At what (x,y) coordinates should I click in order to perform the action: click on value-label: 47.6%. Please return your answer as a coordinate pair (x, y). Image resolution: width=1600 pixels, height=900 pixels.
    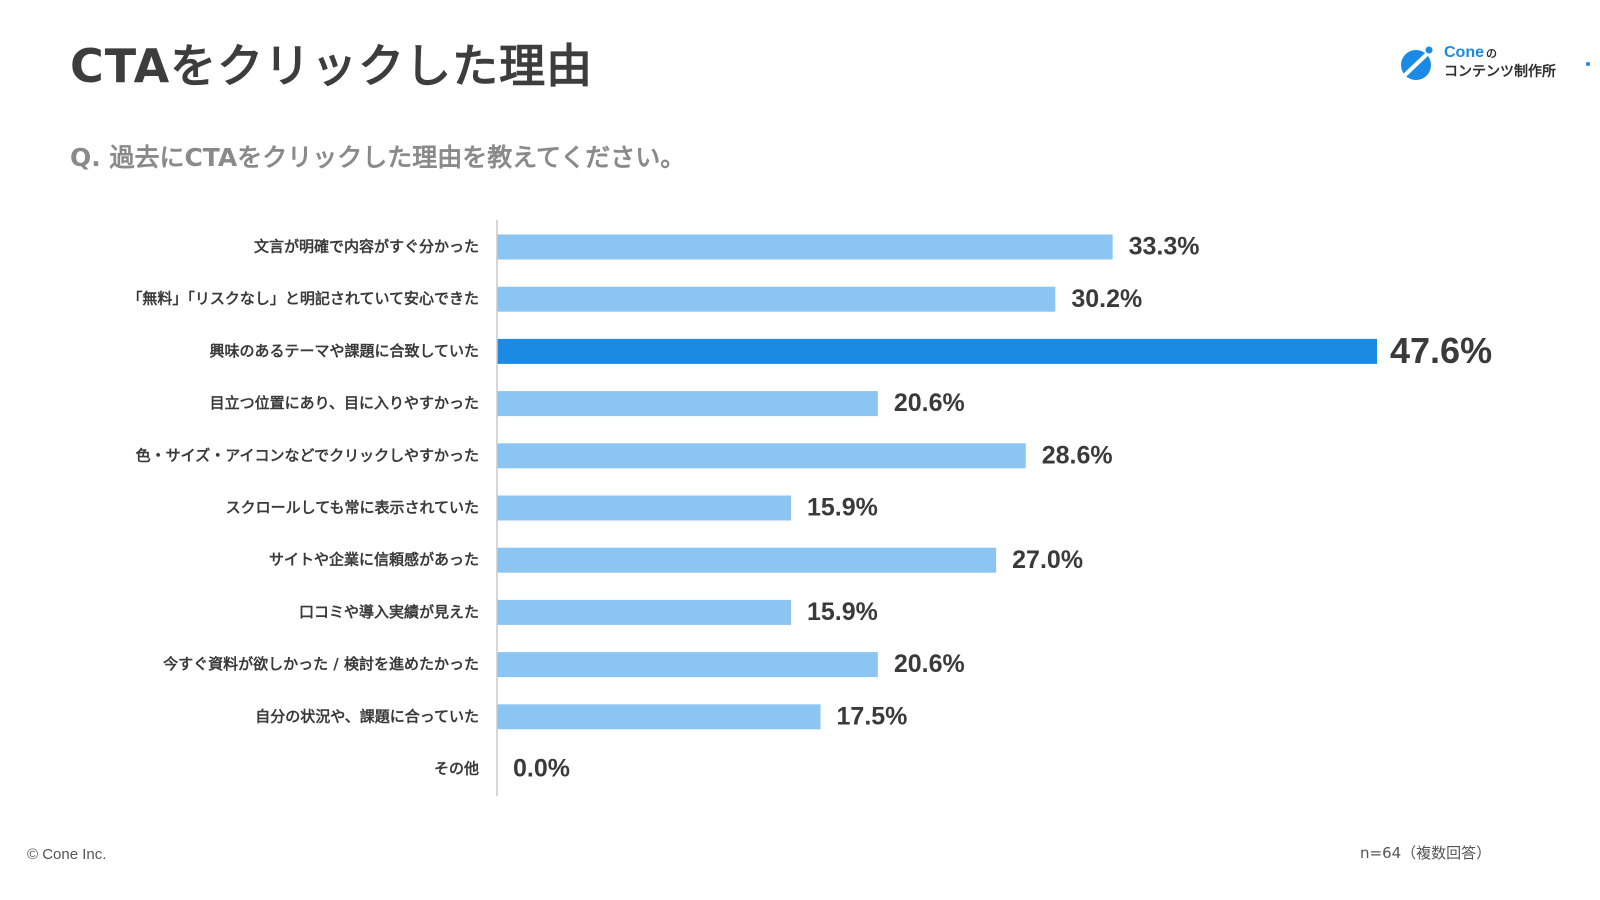
    Looking at the image, I should click on (1441, 350).